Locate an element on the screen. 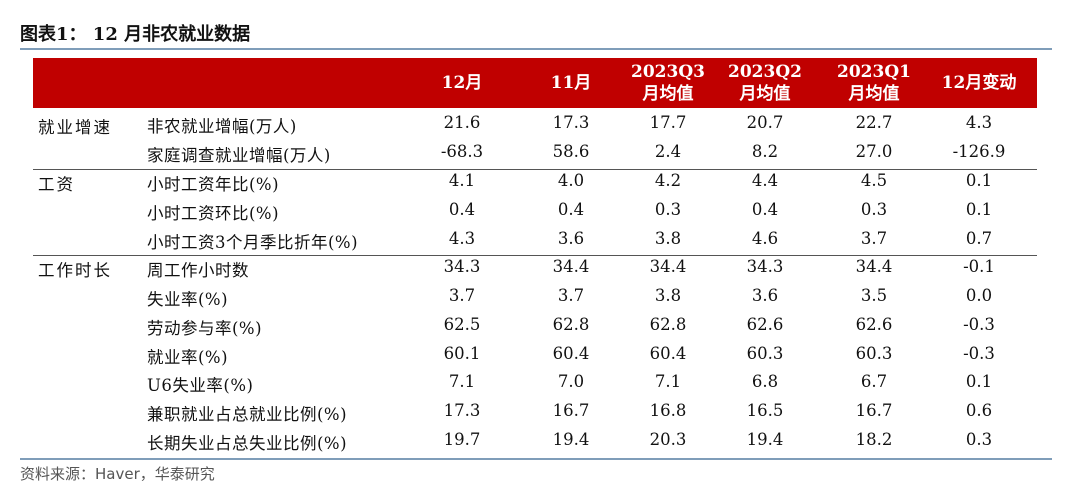 The width and height of the screenshot is (1080, 501). cell-value: 18.2 is located at coordinates (874, 439).